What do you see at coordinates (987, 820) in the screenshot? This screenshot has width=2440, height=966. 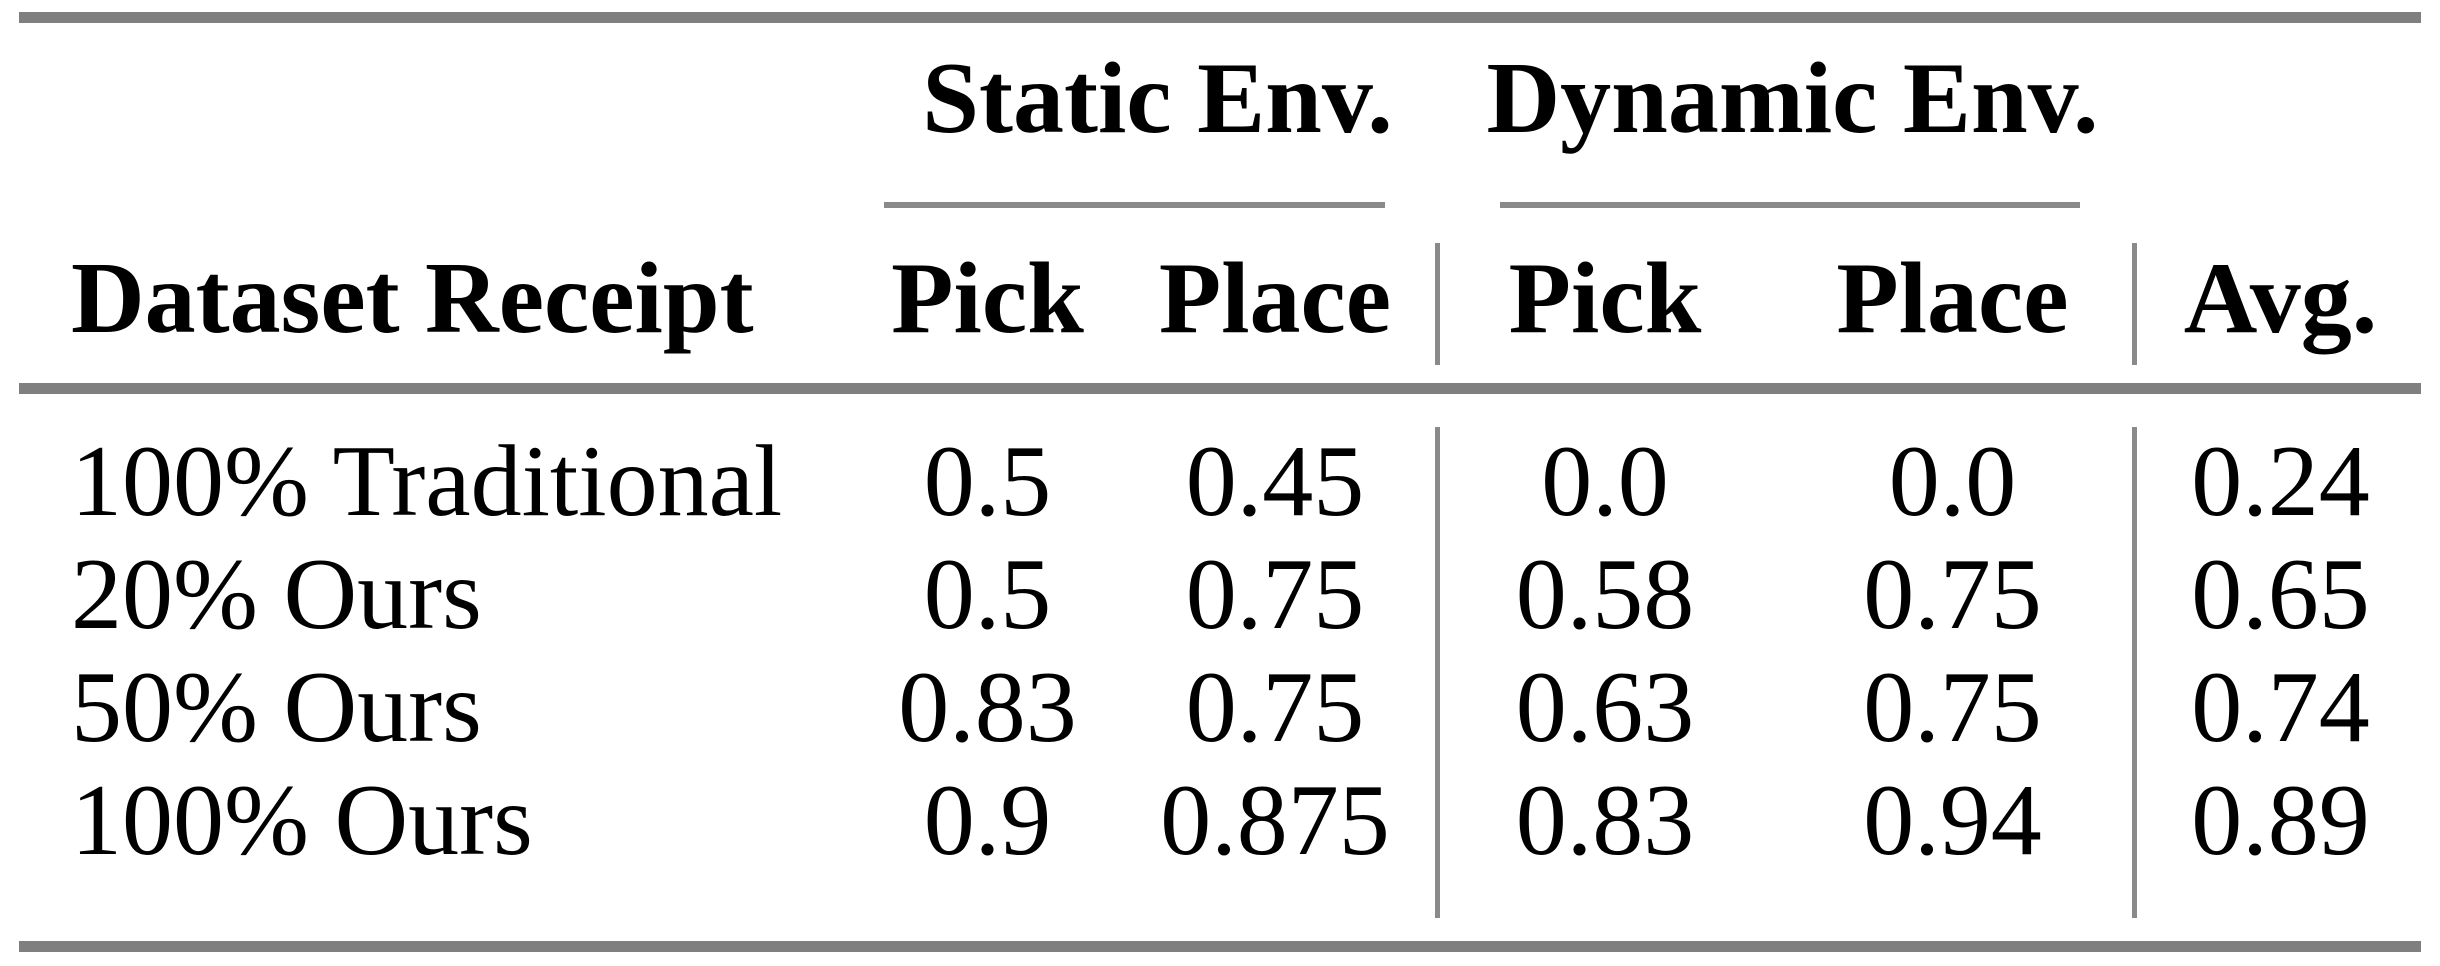 I see `cell-static-pick: 0.9` at bounding box center [987, 820].